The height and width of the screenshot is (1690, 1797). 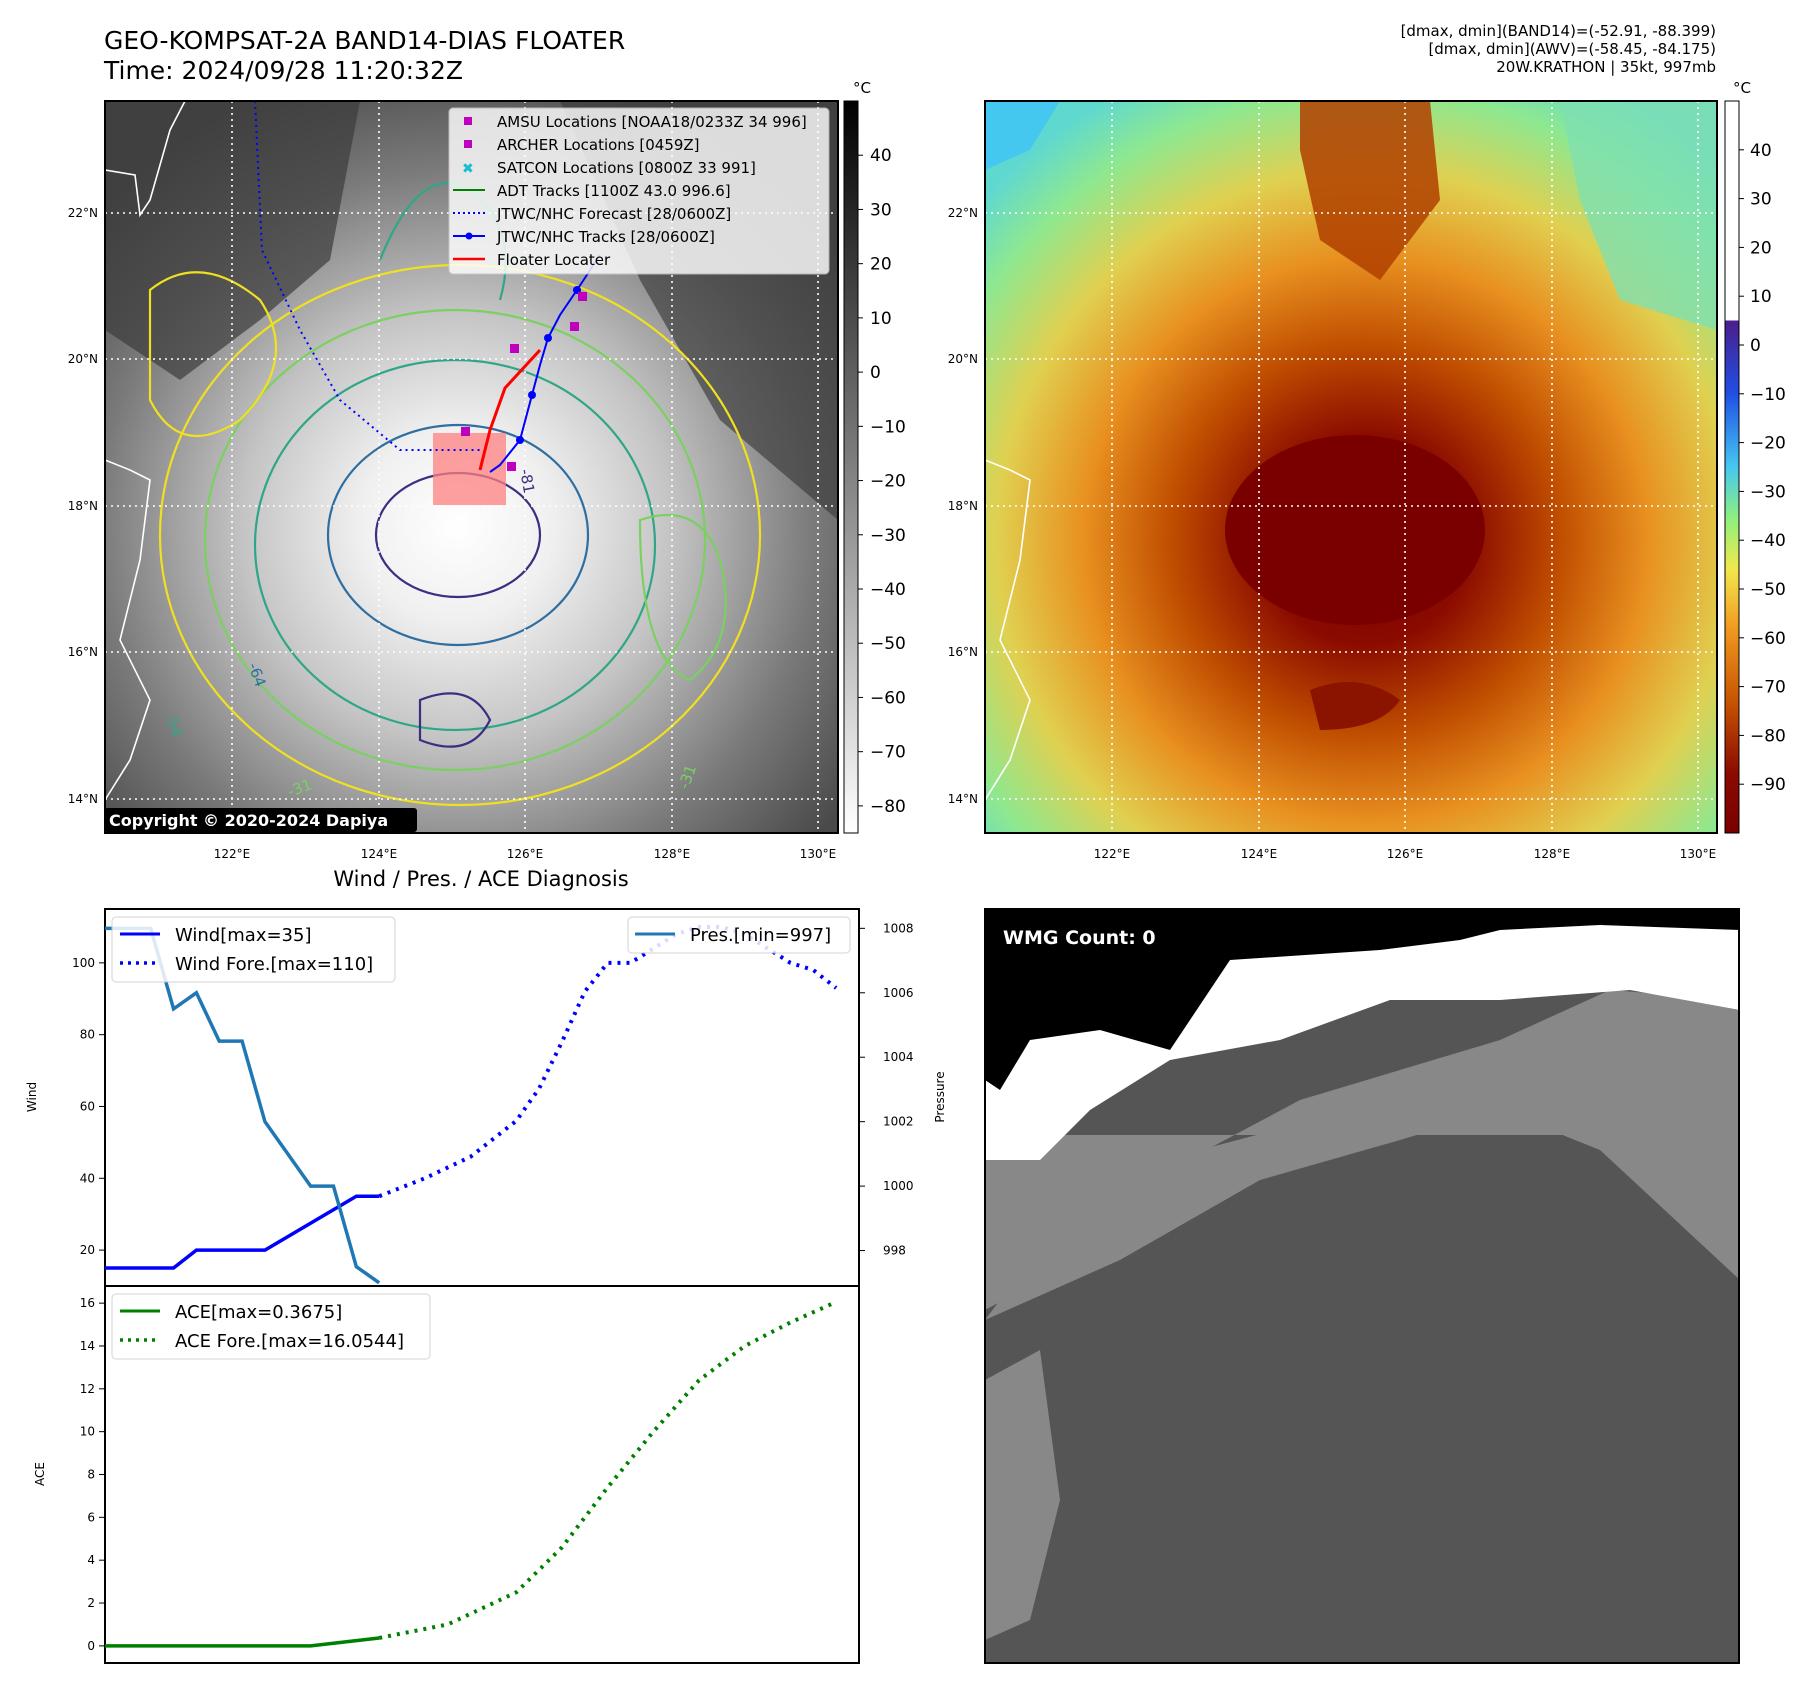 I want to click on info-line-3: 20W.KRATHON | 35kt, 997mb, so click(x=1606, y=67).